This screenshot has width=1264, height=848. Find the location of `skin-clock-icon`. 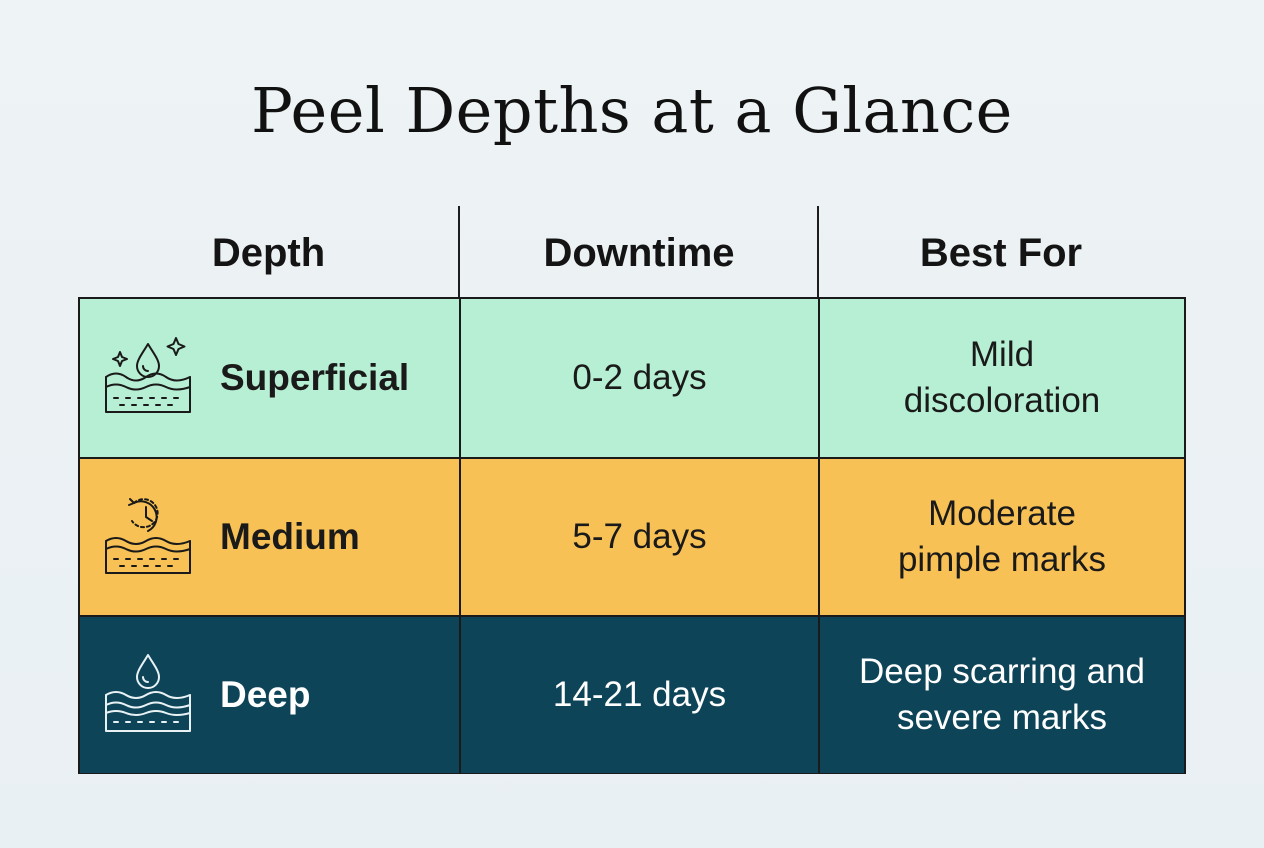

skin-clock-icon is located at coordinates (148, 536).